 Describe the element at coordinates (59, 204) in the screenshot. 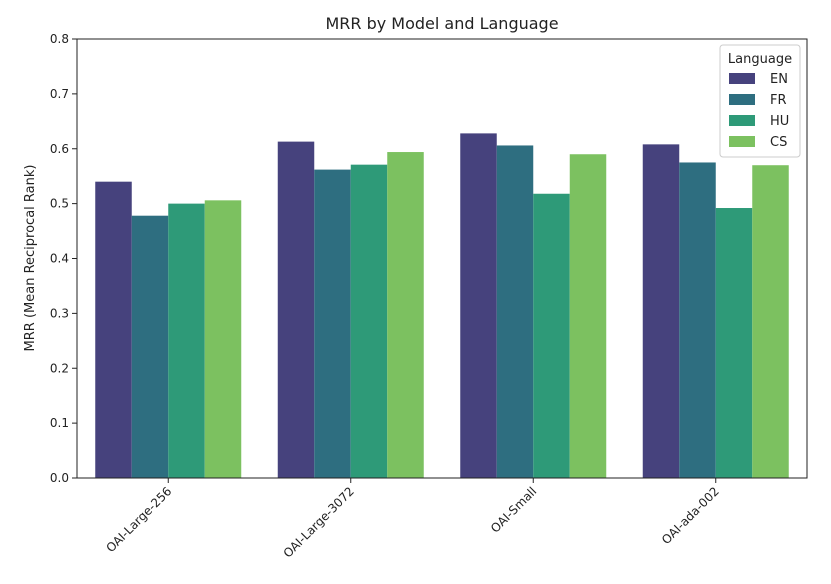

I see `y-tick-label: 0.5` at that location.